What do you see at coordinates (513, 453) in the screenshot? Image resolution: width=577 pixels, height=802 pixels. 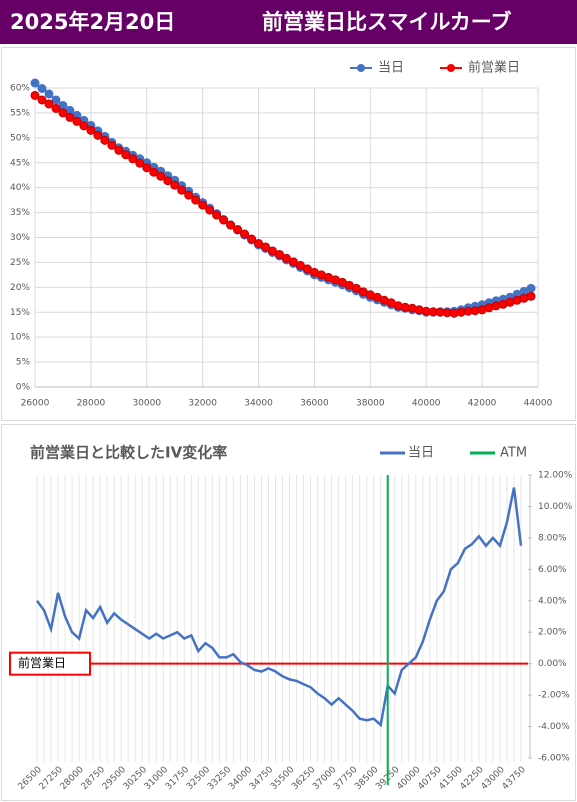 I see `legend-label: ATM` at bounding box center [513, 453].